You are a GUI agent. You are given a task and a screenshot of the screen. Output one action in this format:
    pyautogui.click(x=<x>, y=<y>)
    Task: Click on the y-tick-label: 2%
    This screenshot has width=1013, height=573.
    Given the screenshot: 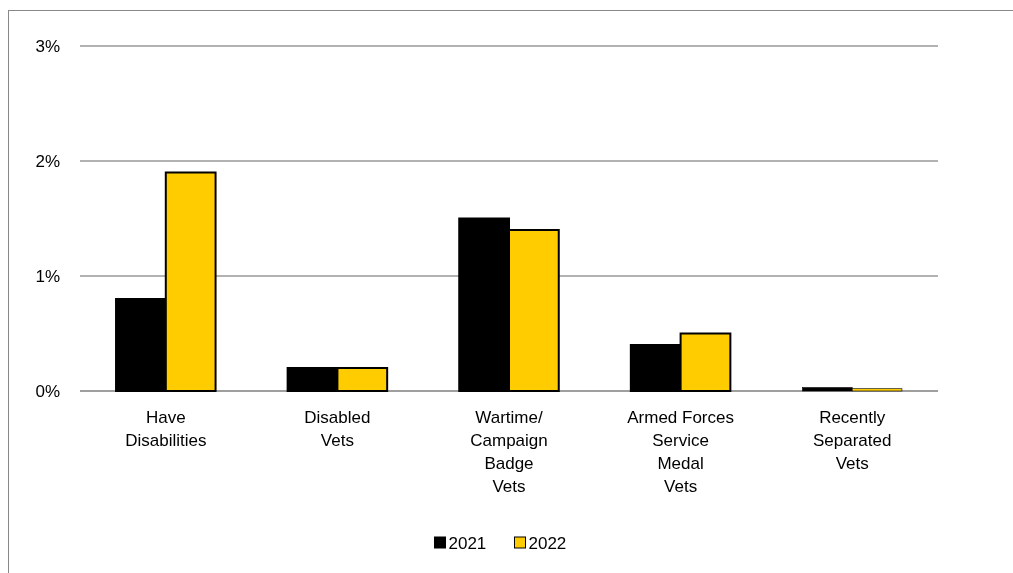 What is the action you would take?
    pyautogui.click(x=47, y=161)
    